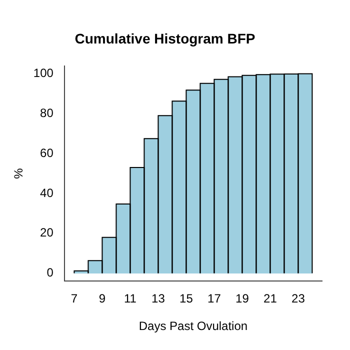  What do you see at coordinates (215, 299) in the screenshot?
I see `x-tick-label: 17` at bounding box center [215, 299].